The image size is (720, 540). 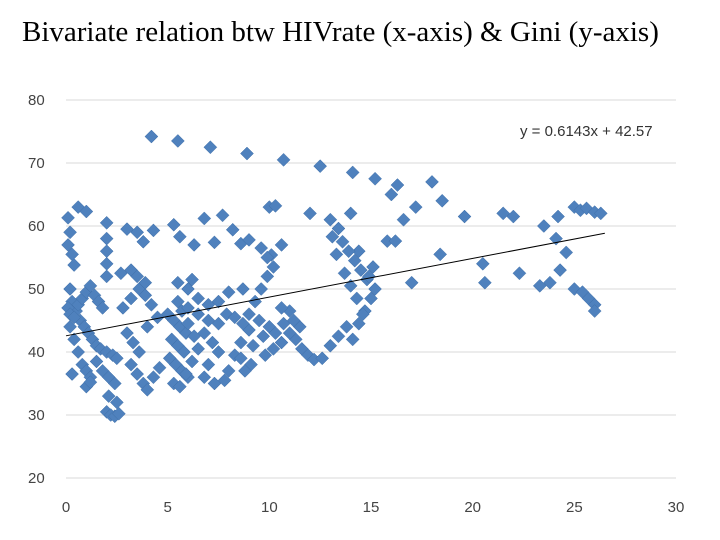 What do you see at coordinates (676, 507) in the screenshot?
I see `x-tick-label: 30` at bounding box center [676, 507].